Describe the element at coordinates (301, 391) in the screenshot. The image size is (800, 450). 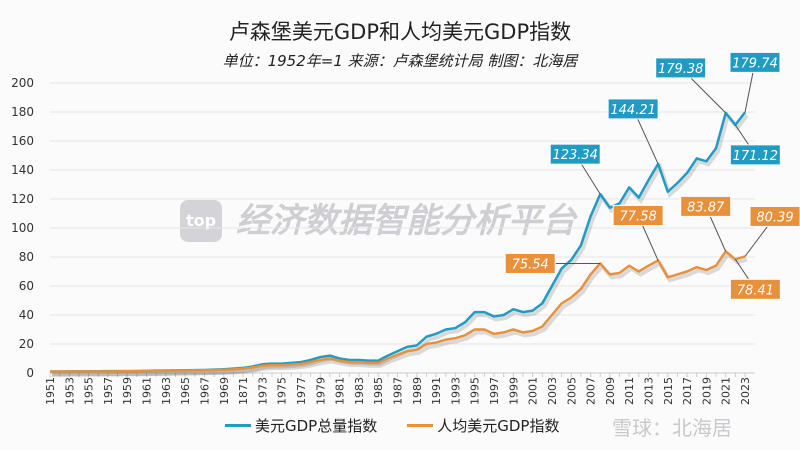
I see `x-tick-label: 1977` at that location.